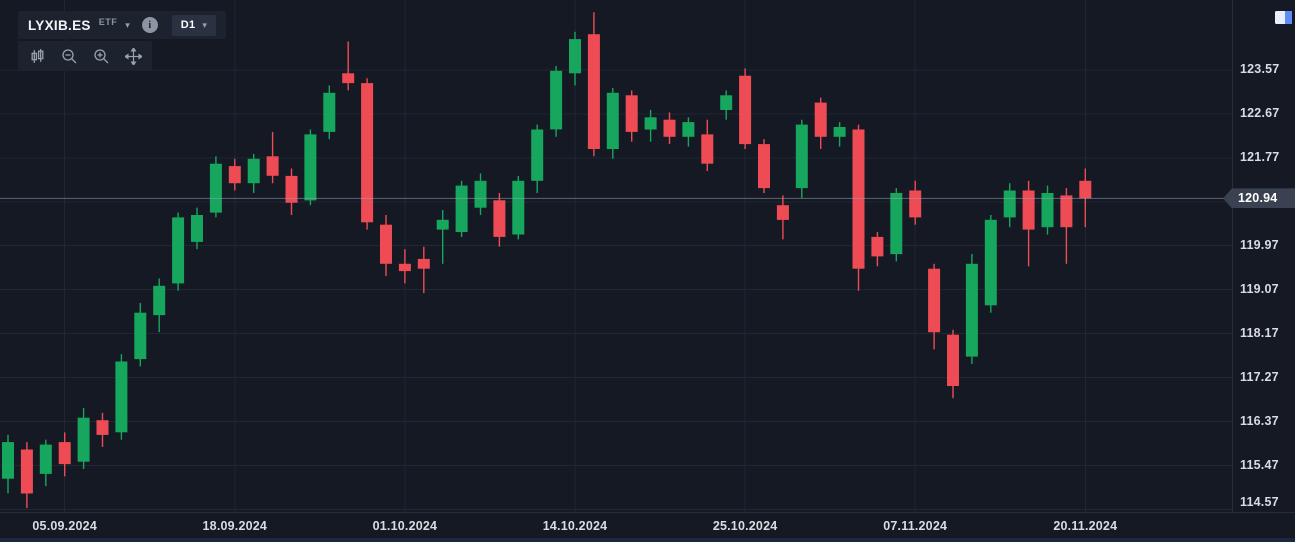  I want to click on price-axis-label: 119.07, so click(1259, 288).